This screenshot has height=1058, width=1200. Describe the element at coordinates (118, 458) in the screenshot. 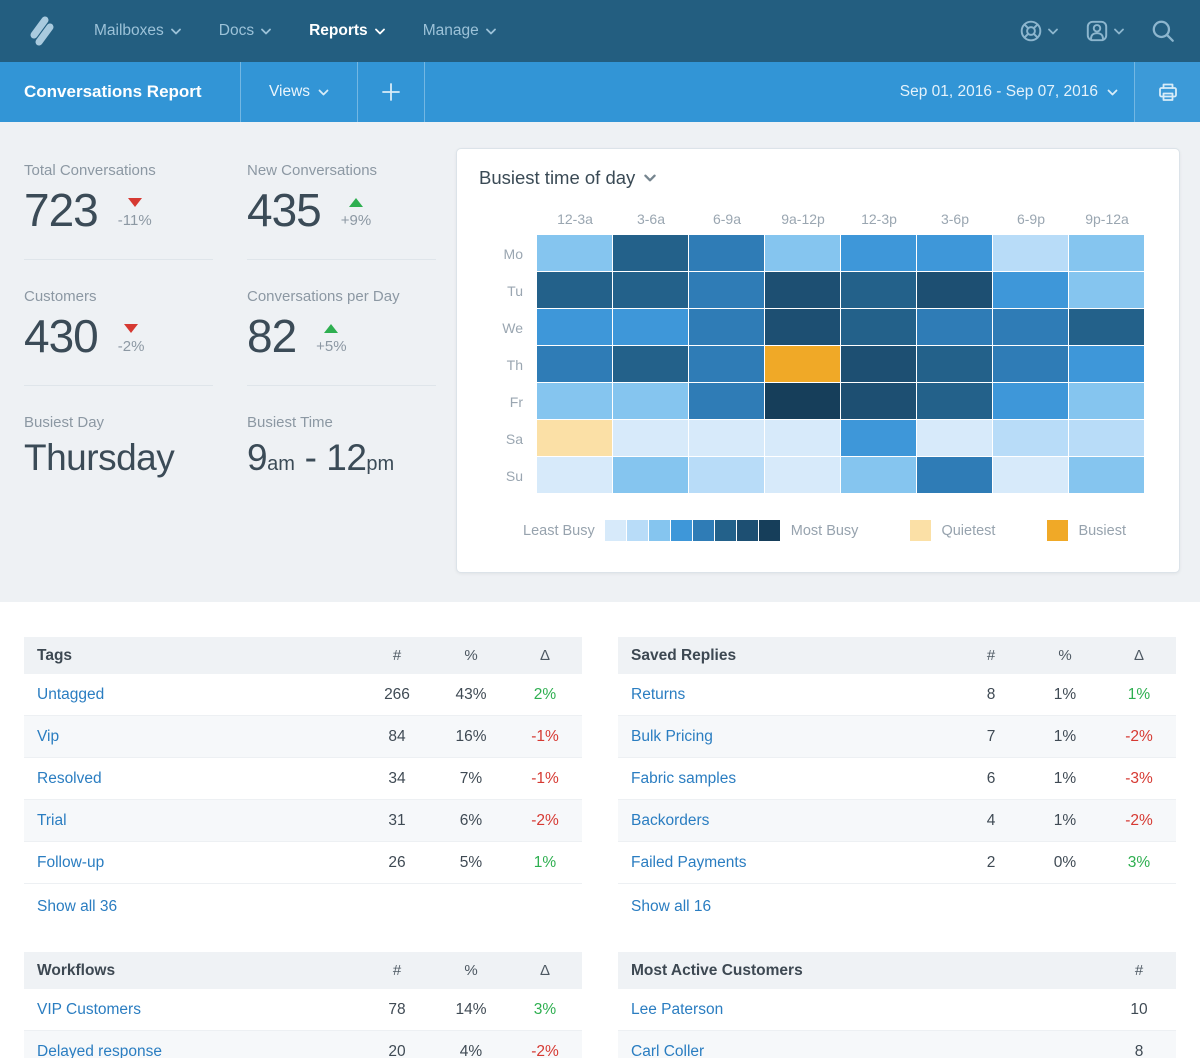

I see `stat-busiest-day: Busiest Day Thursday` at that location.